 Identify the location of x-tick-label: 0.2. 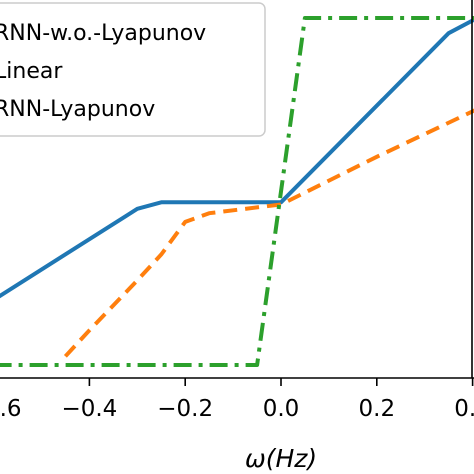
(377, 409).